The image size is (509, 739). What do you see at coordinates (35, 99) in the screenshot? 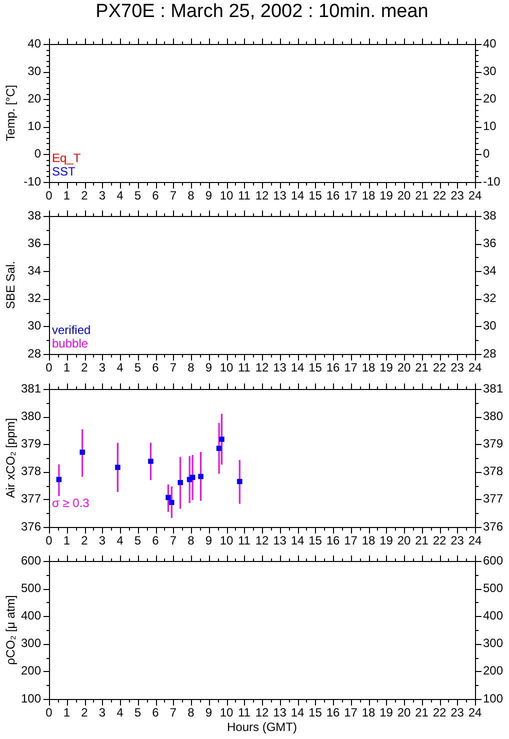
I see `y-tick-label: 20` at bounding box center [35, 99].